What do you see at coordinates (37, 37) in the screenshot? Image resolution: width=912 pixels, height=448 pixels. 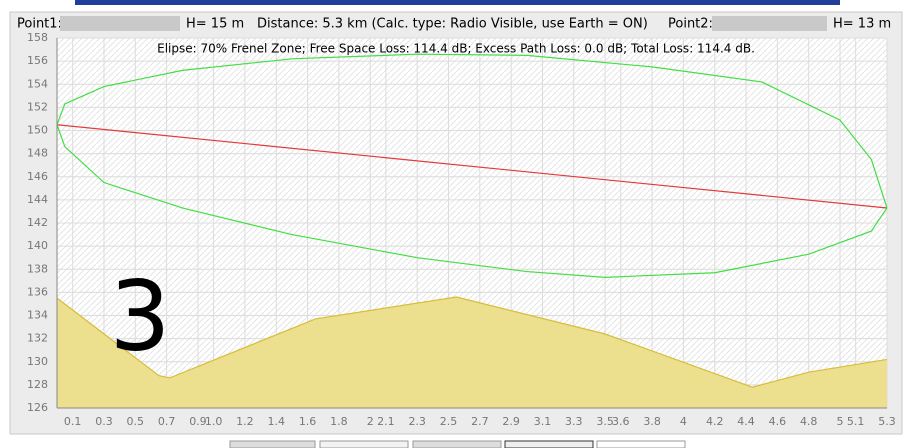 I see `y-tick-label: 158` at bounding box center [37, 37].